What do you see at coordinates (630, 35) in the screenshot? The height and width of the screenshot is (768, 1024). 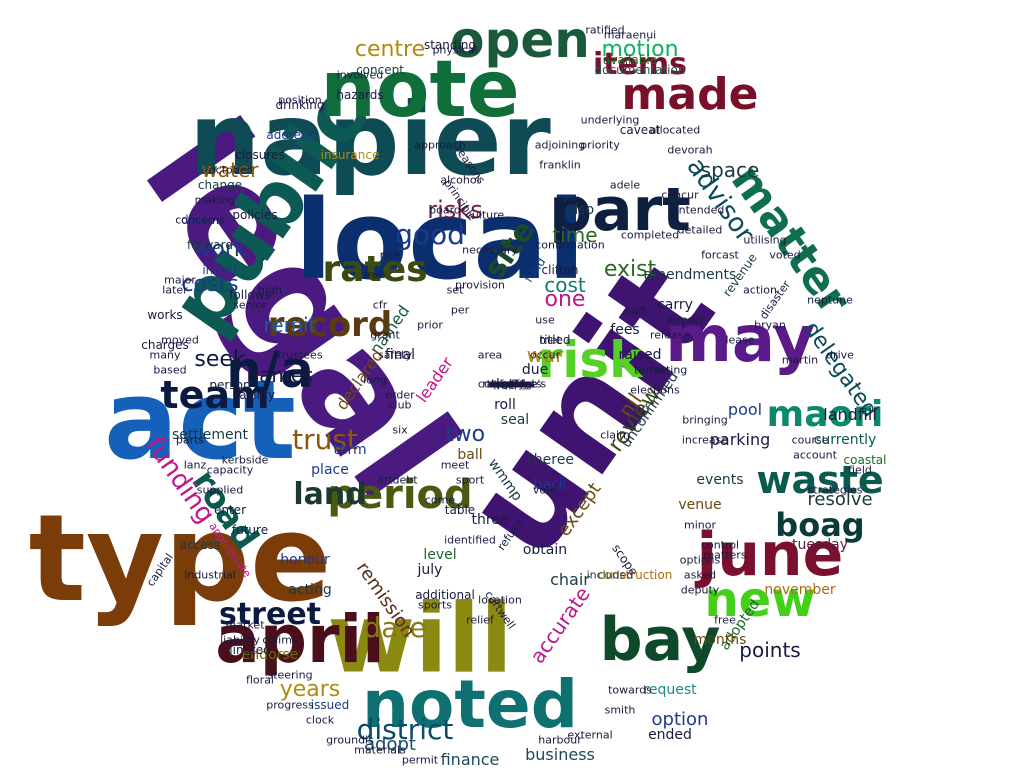 I see `word: maraenui` at bounding box center [630, 35].